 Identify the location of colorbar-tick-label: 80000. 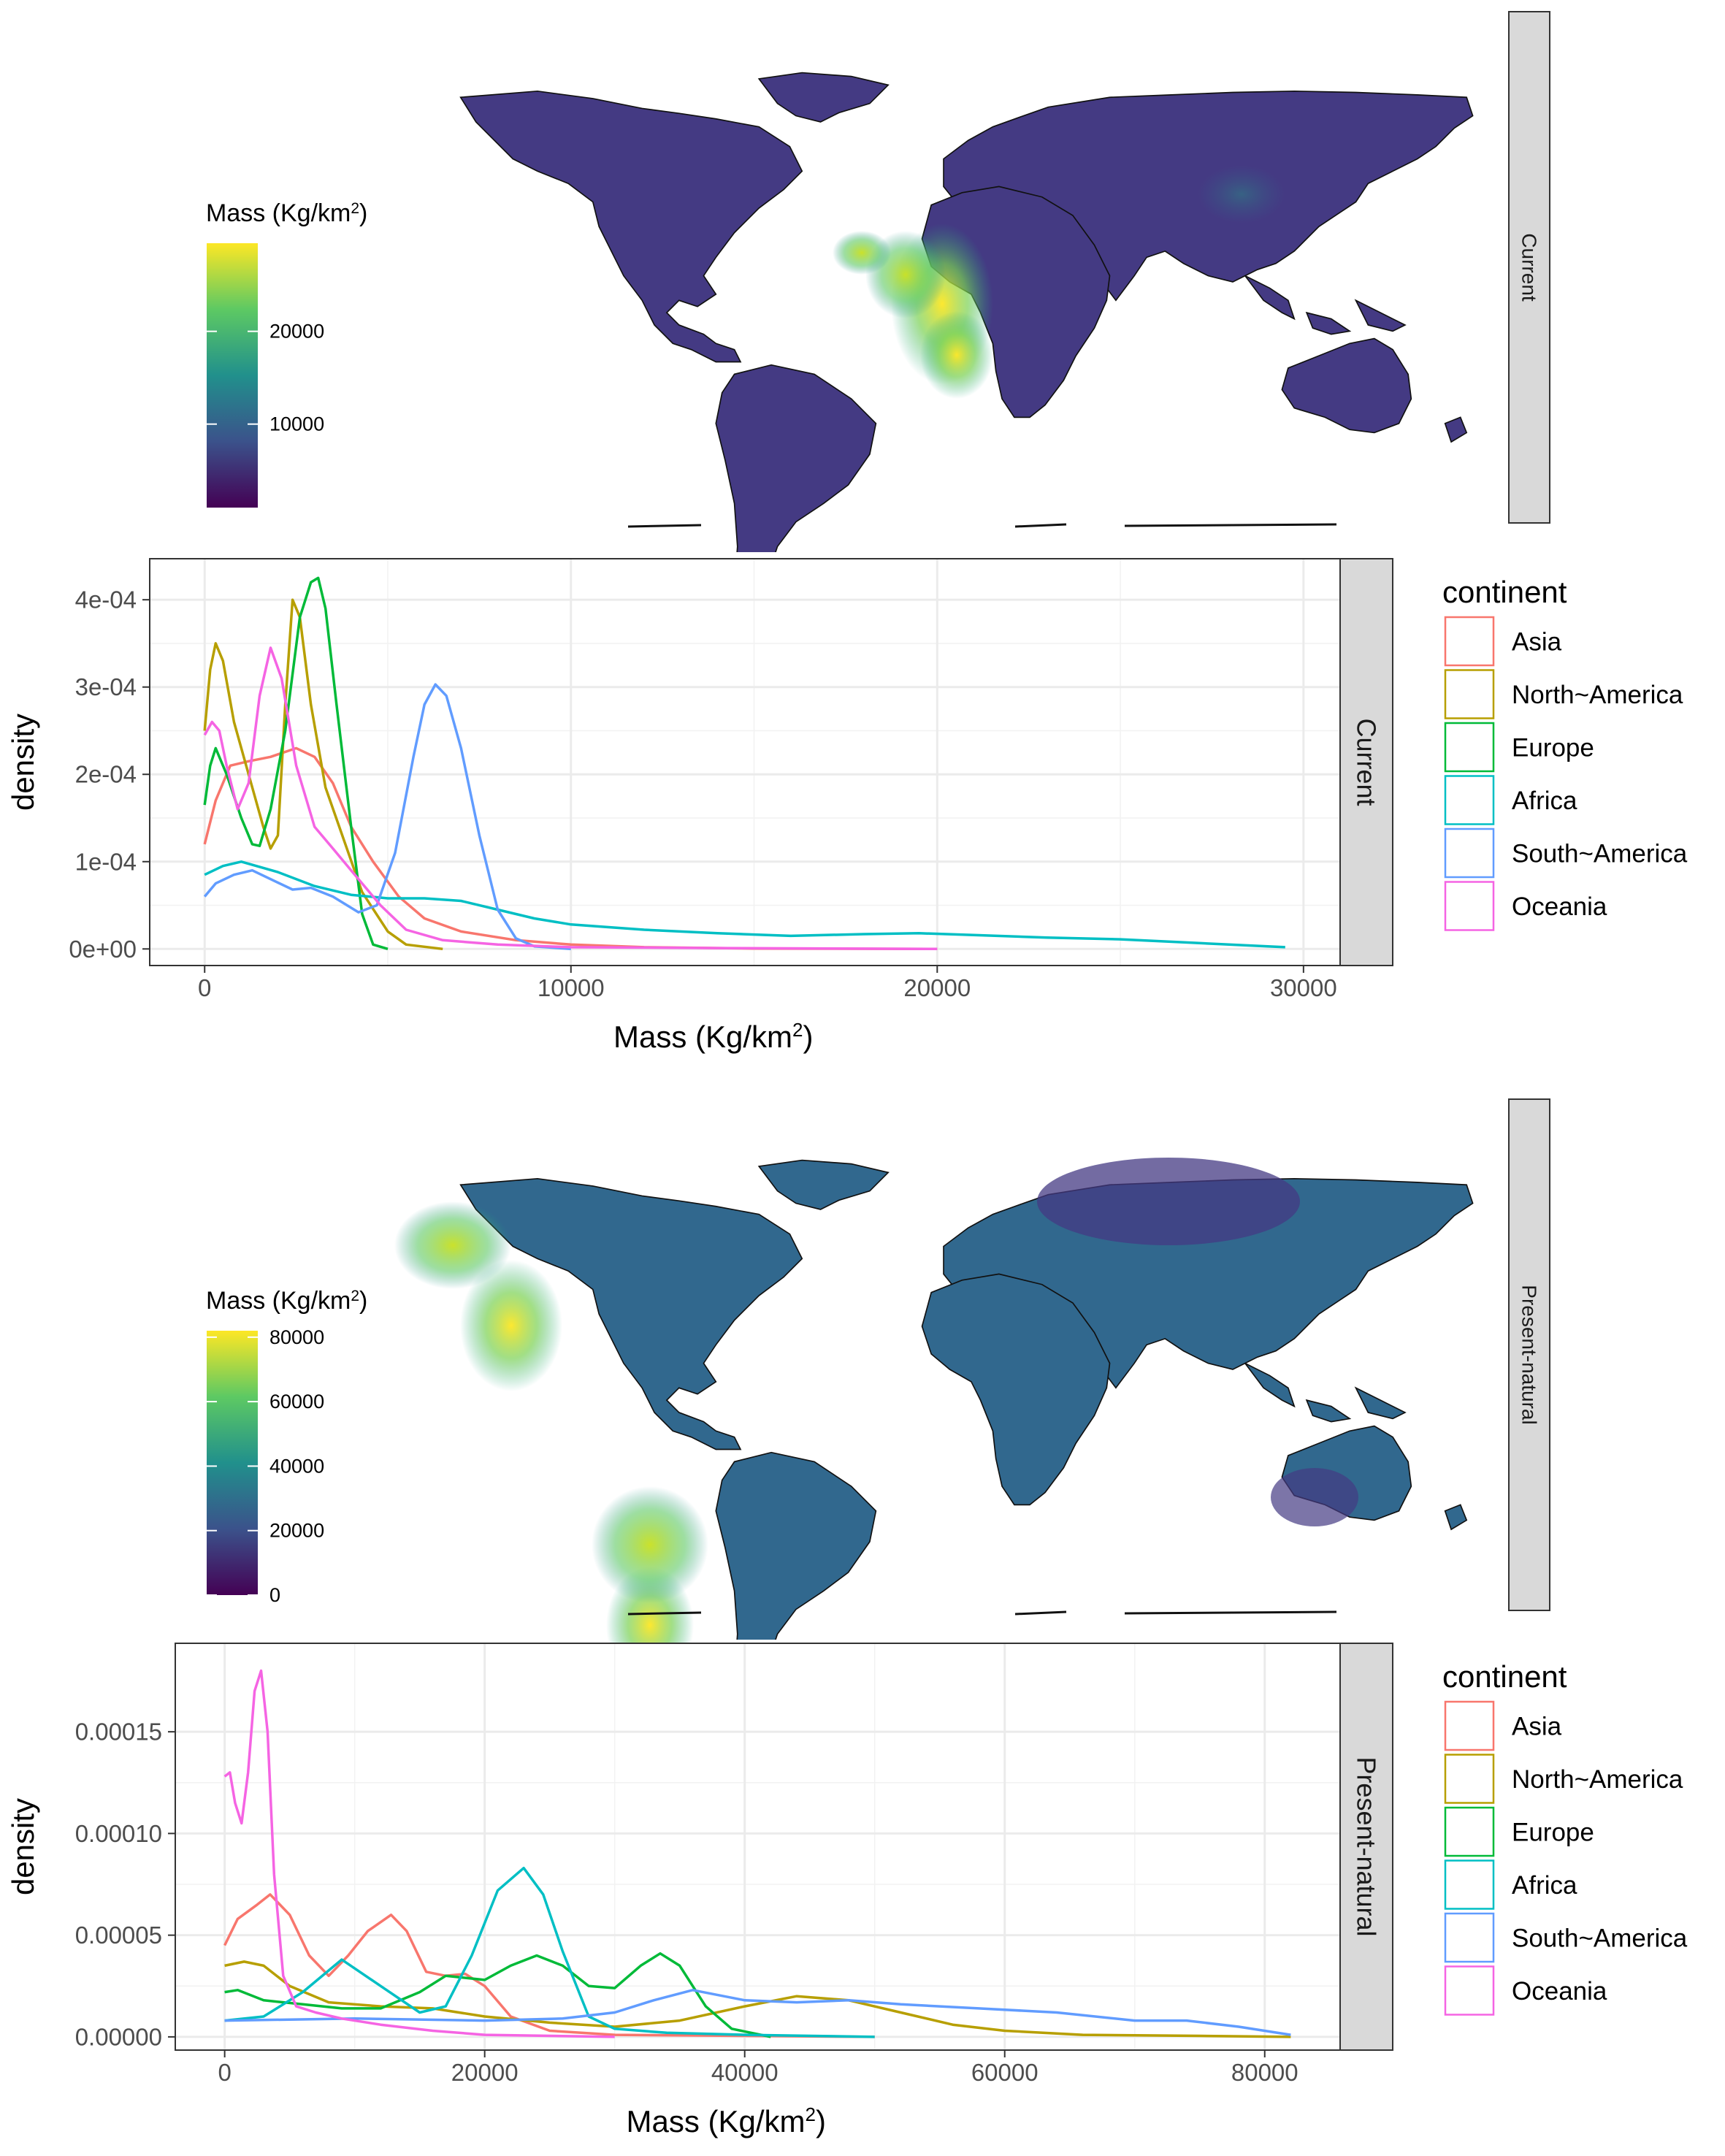
(296, 1337).